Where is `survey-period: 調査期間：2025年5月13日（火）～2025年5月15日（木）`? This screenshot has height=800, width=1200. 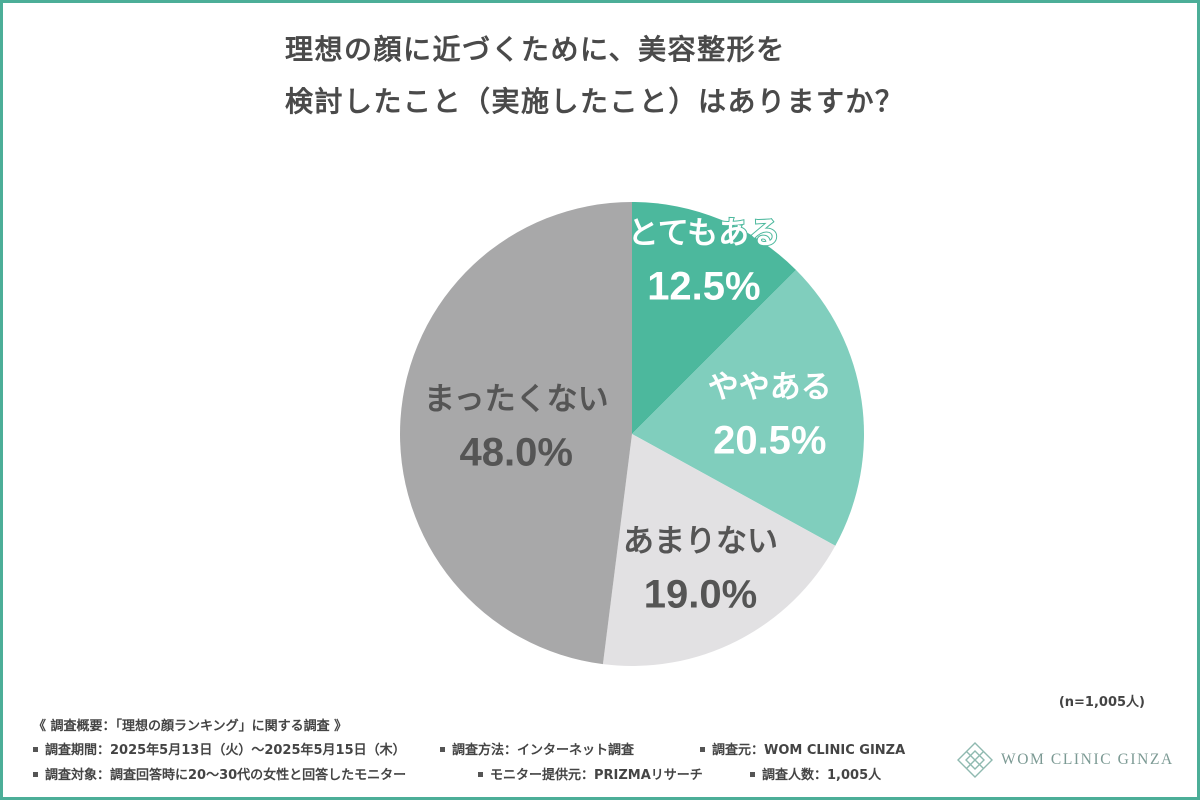 survey-period: 調査期間：2025年5月13日（火）～2025年5月15日（木） is located at coordinates (219, 751).